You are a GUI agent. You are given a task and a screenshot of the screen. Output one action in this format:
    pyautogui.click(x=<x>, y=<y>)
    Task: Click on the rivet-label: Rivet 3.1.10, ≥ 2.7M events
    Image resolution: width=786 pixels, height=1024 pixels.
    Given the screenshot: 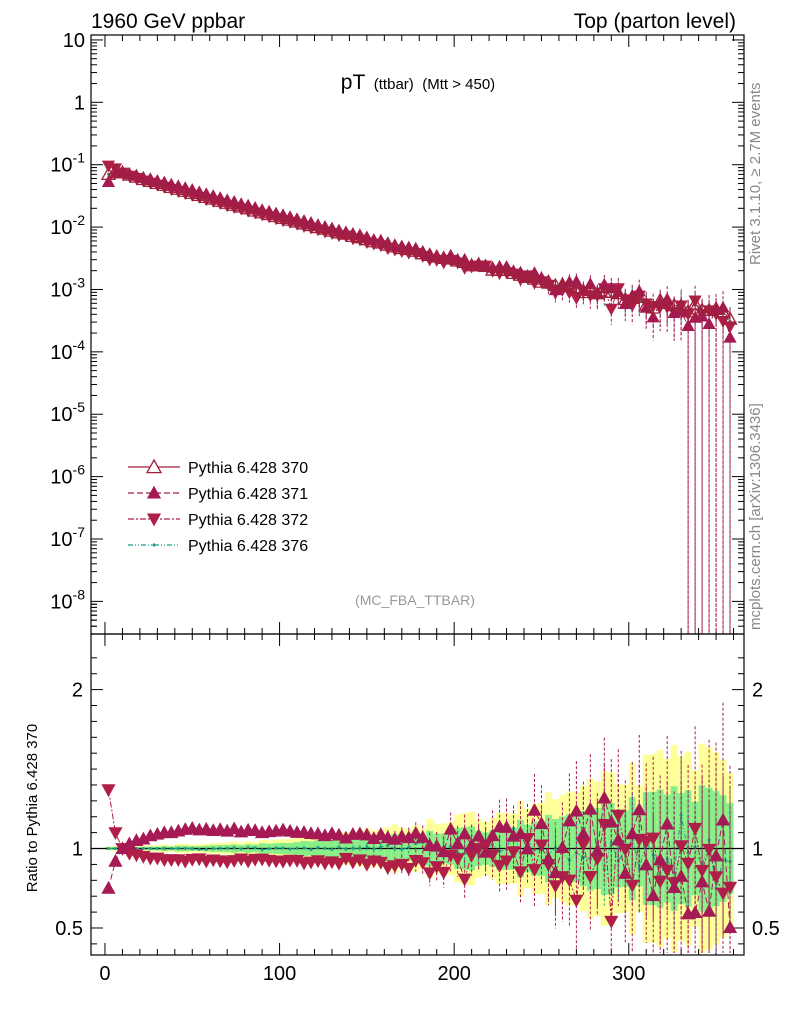 What is the action you would take?
    pyautogui.click(x=755, y=174)
    